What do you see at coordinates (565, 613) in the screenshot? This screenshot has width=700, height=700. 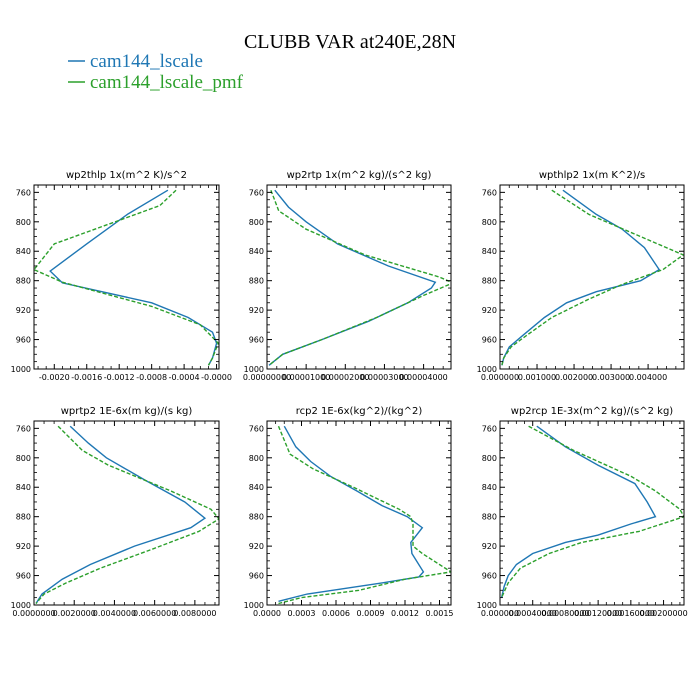 I see `x-tick-label: 0.00080000` at bounding box center [565, 613].